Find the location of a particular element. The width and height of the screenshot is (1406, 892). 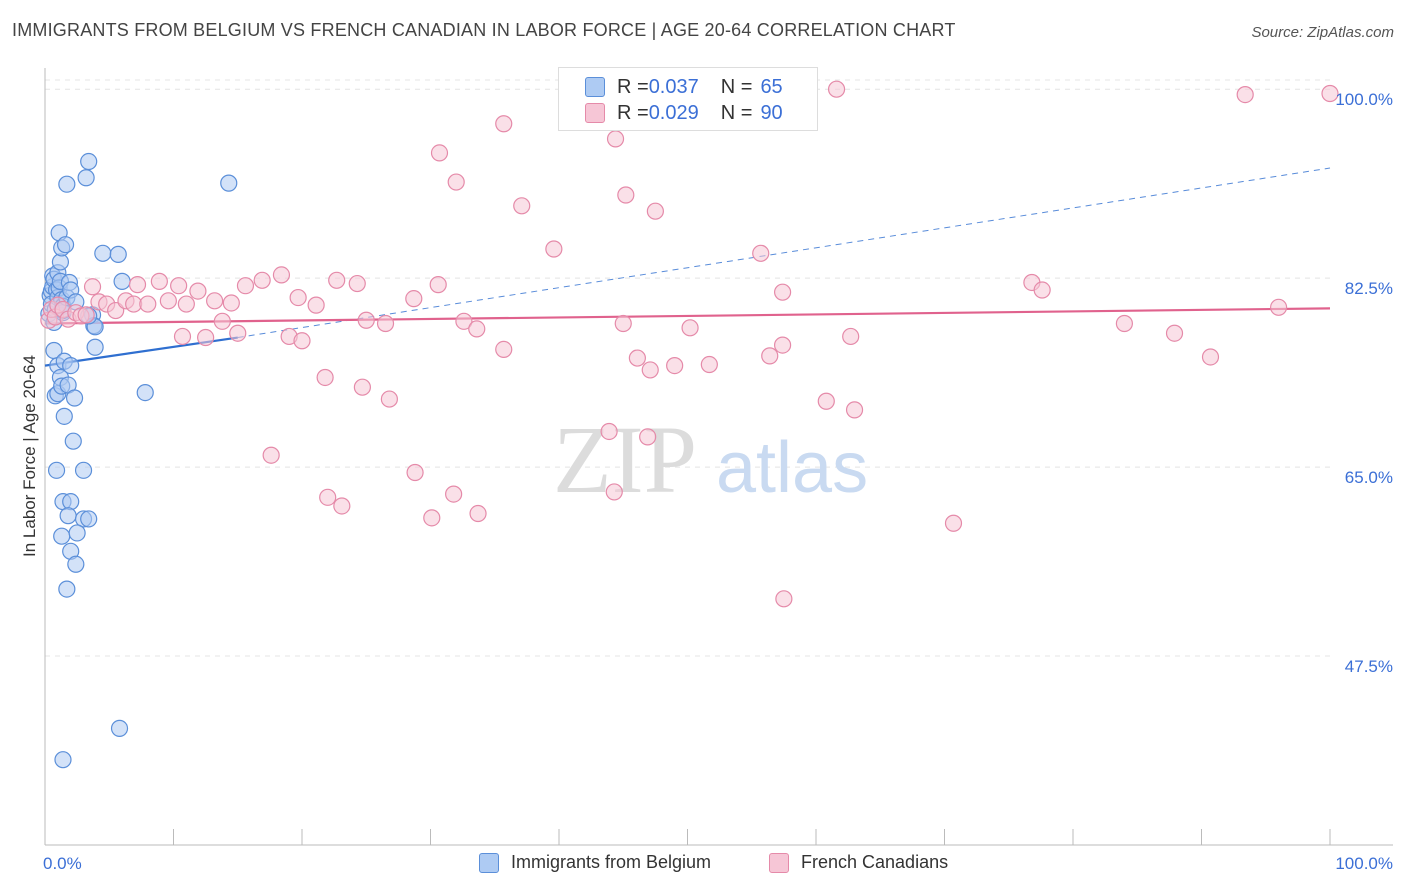

legend-item-belgium: Immigrants from Belgium is located at coordinates (595, 862).